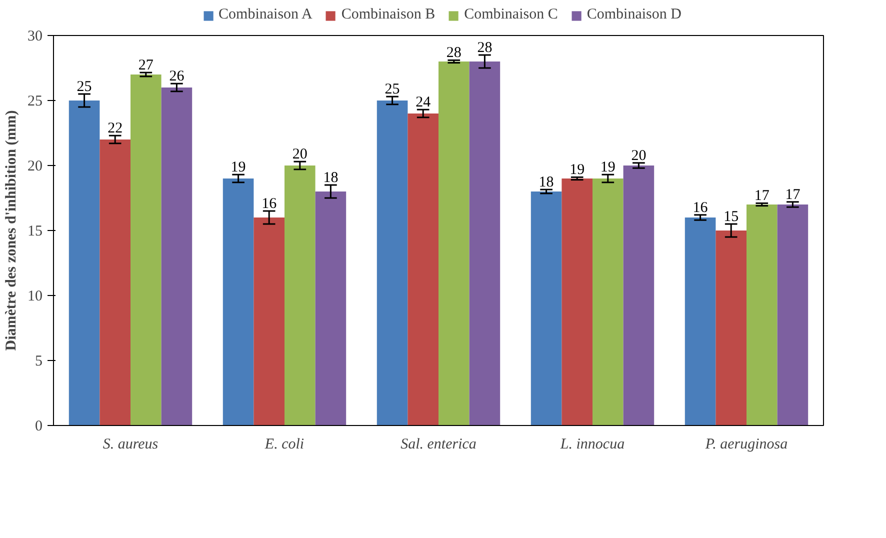  I want to click on legend-label: Combinaison A, so click(265, 15).